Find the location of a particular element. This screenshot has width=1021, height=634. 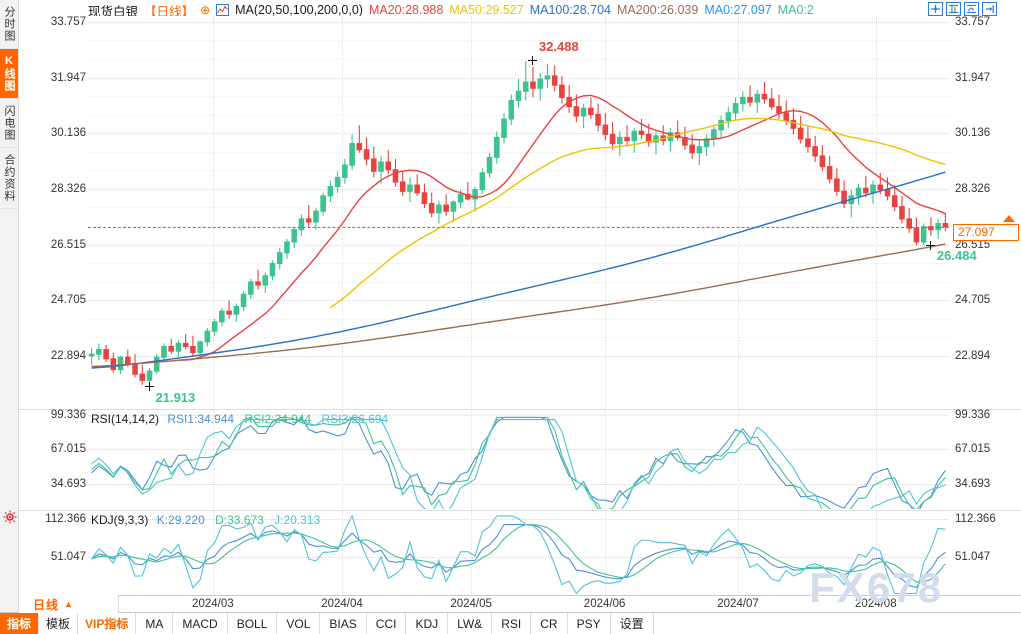

rsi-tick-left: 34.693 is located at coordinates (68, 483).